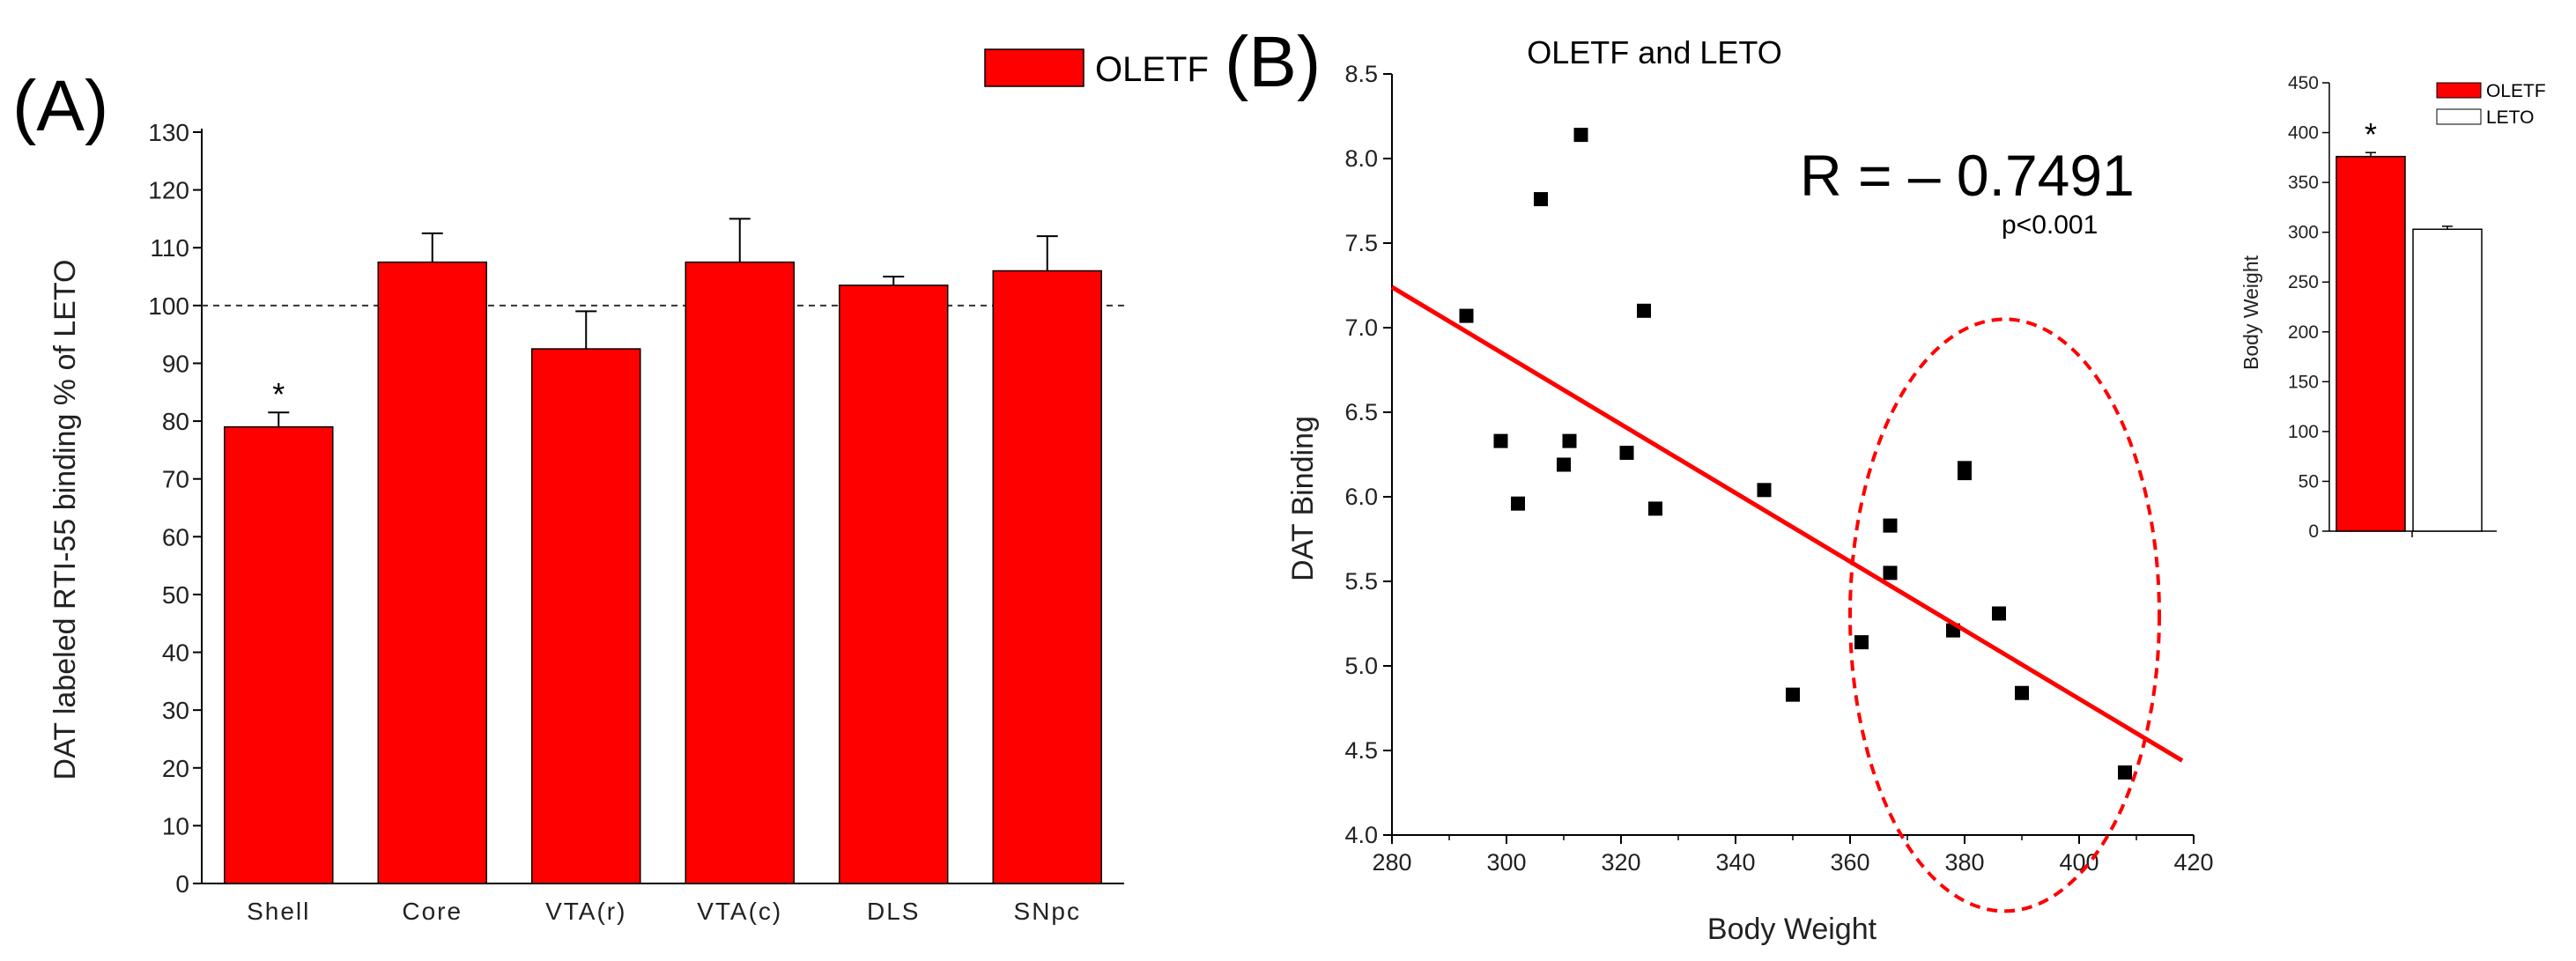 The height and width of the screenshot is (961, 2576). I want to click on panel-a-ytick-label: 70, so click(176, 479).